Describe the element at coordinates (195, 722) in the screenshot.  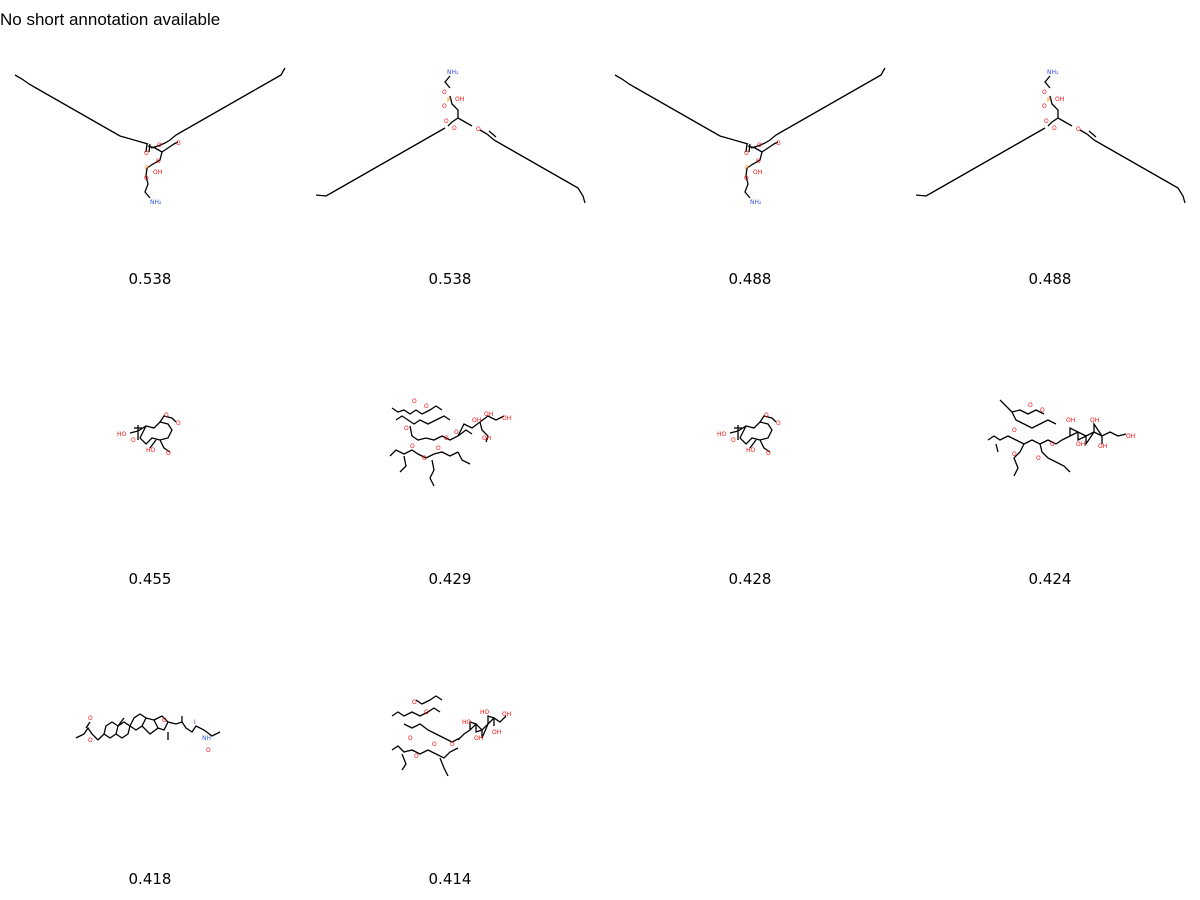
I see `atom-label: I` at that location.